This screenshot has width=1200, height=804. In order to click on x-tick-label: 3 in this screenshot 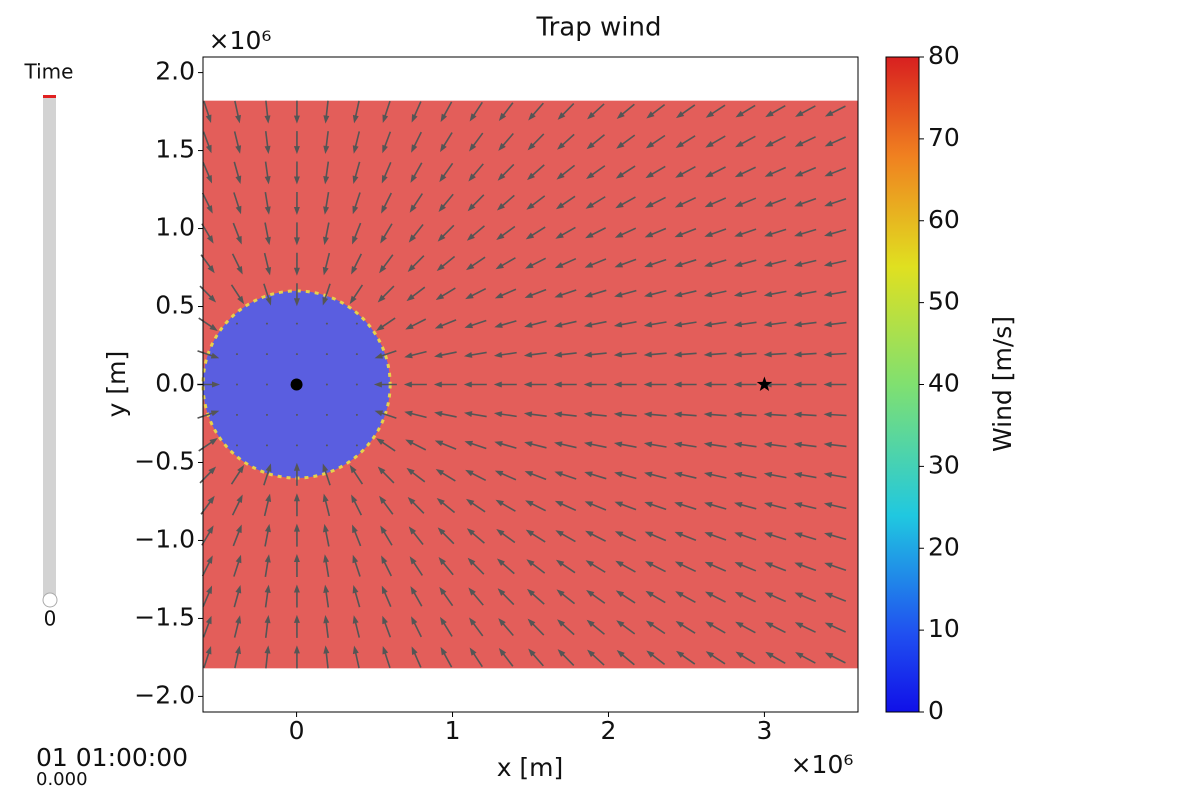, I will do `click(764, 730)`.